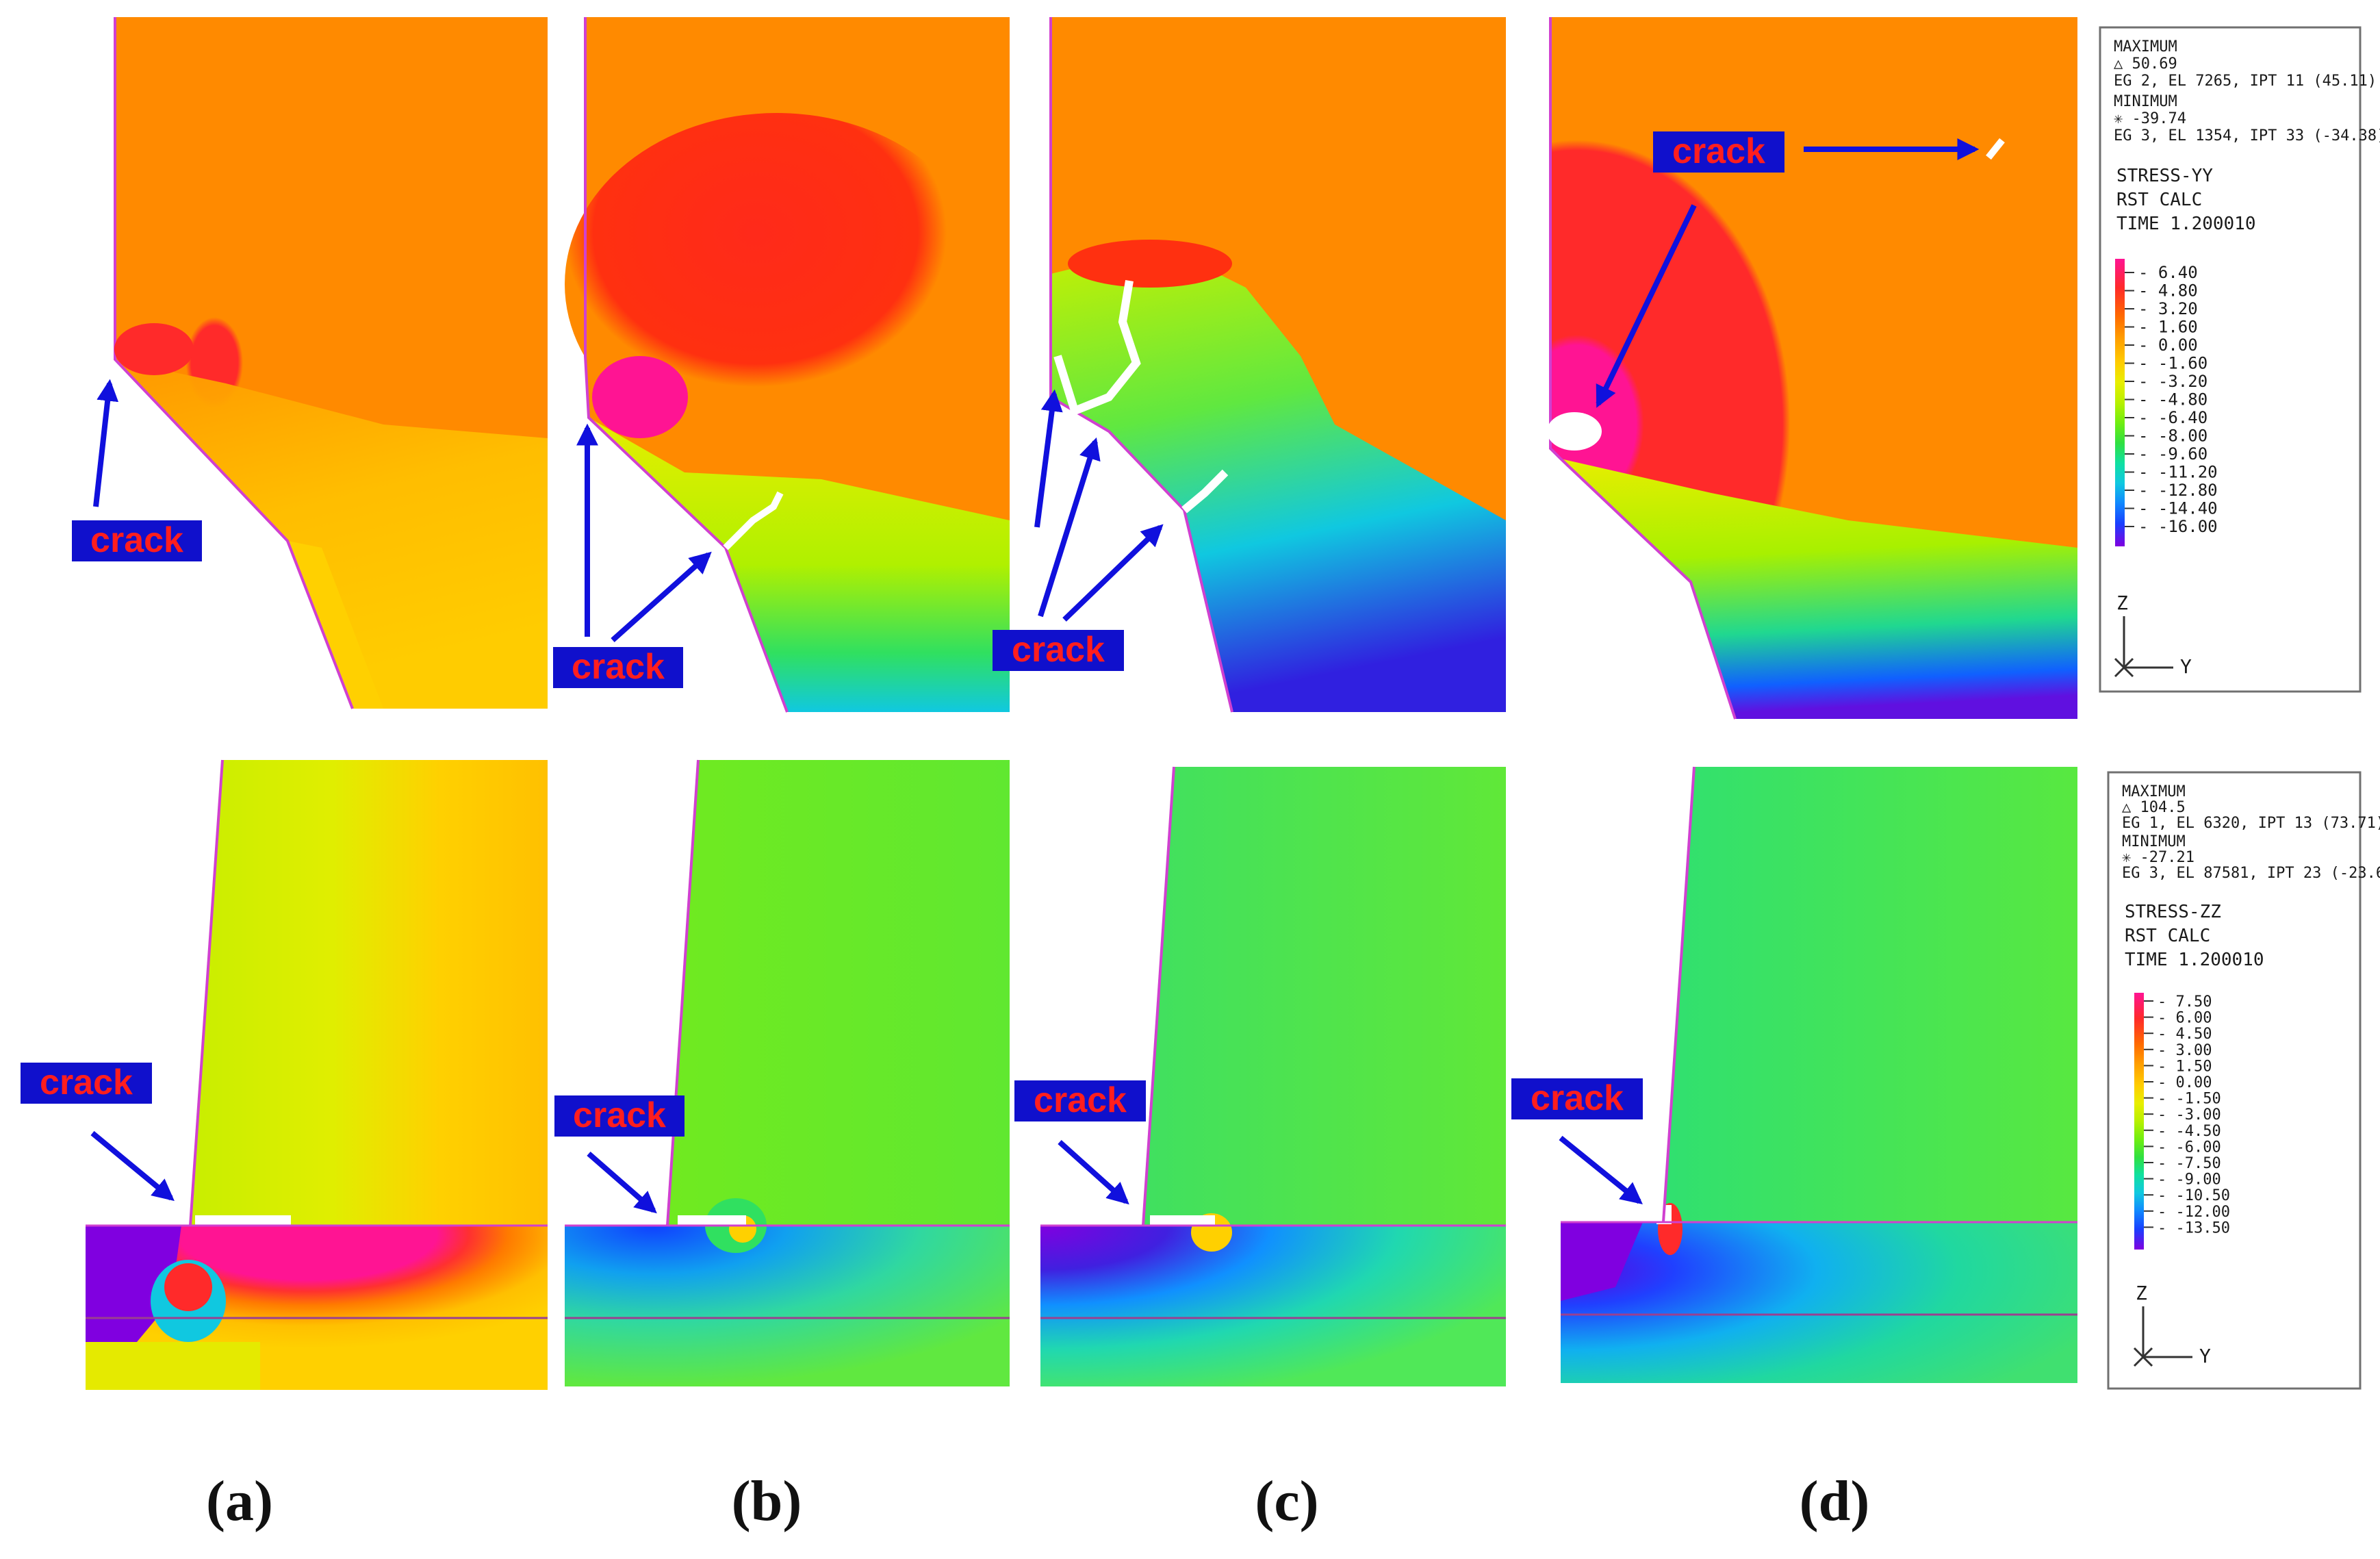 Image resolution: width=2380 pixels, height=1559 pixels. What do you see at coordinates (2194, 1228) in the screenshot?
I see `legend-tick-label: - -13.50` at bounding box center [2194, 1228].